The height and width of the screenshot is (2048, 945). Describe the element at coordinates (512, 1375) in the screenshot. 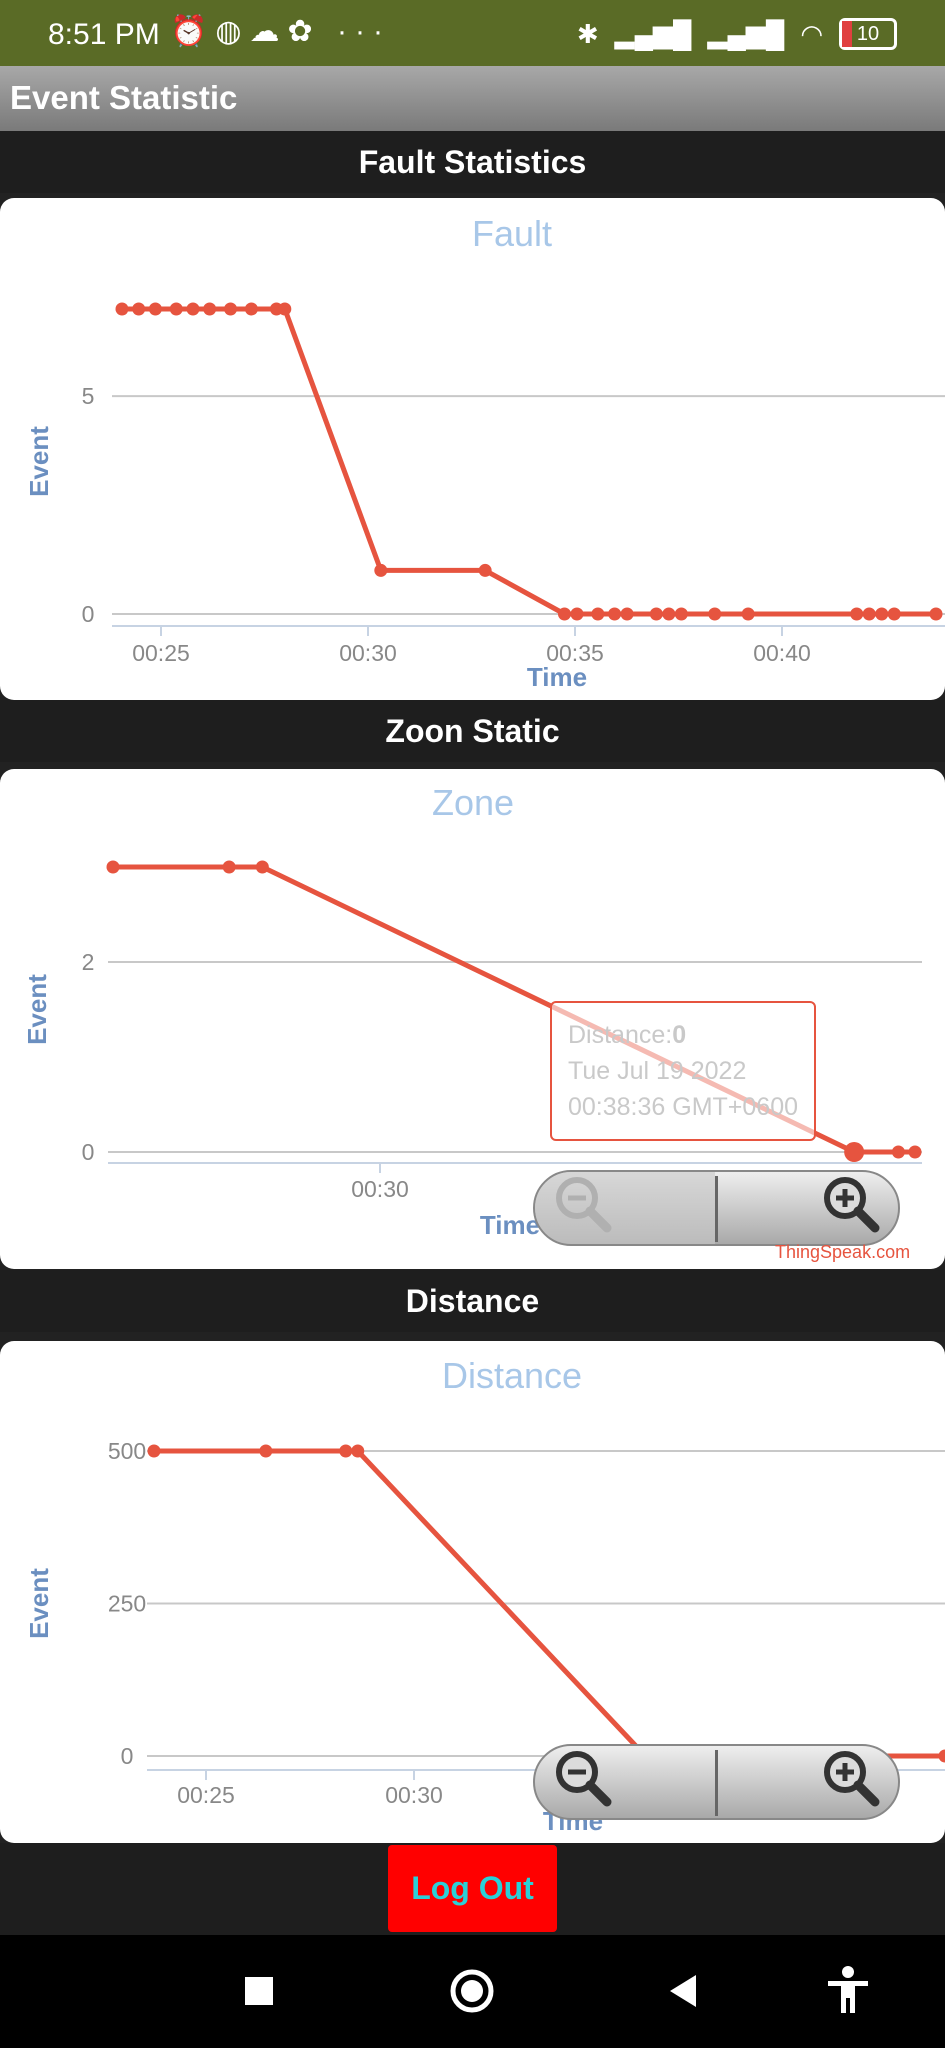

I see `chart-title: Distance` at that location.